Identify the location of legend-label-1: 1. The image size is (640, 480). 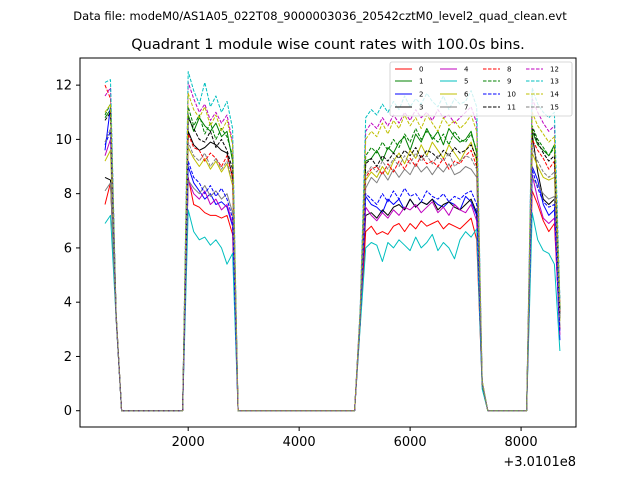
(421, 82).